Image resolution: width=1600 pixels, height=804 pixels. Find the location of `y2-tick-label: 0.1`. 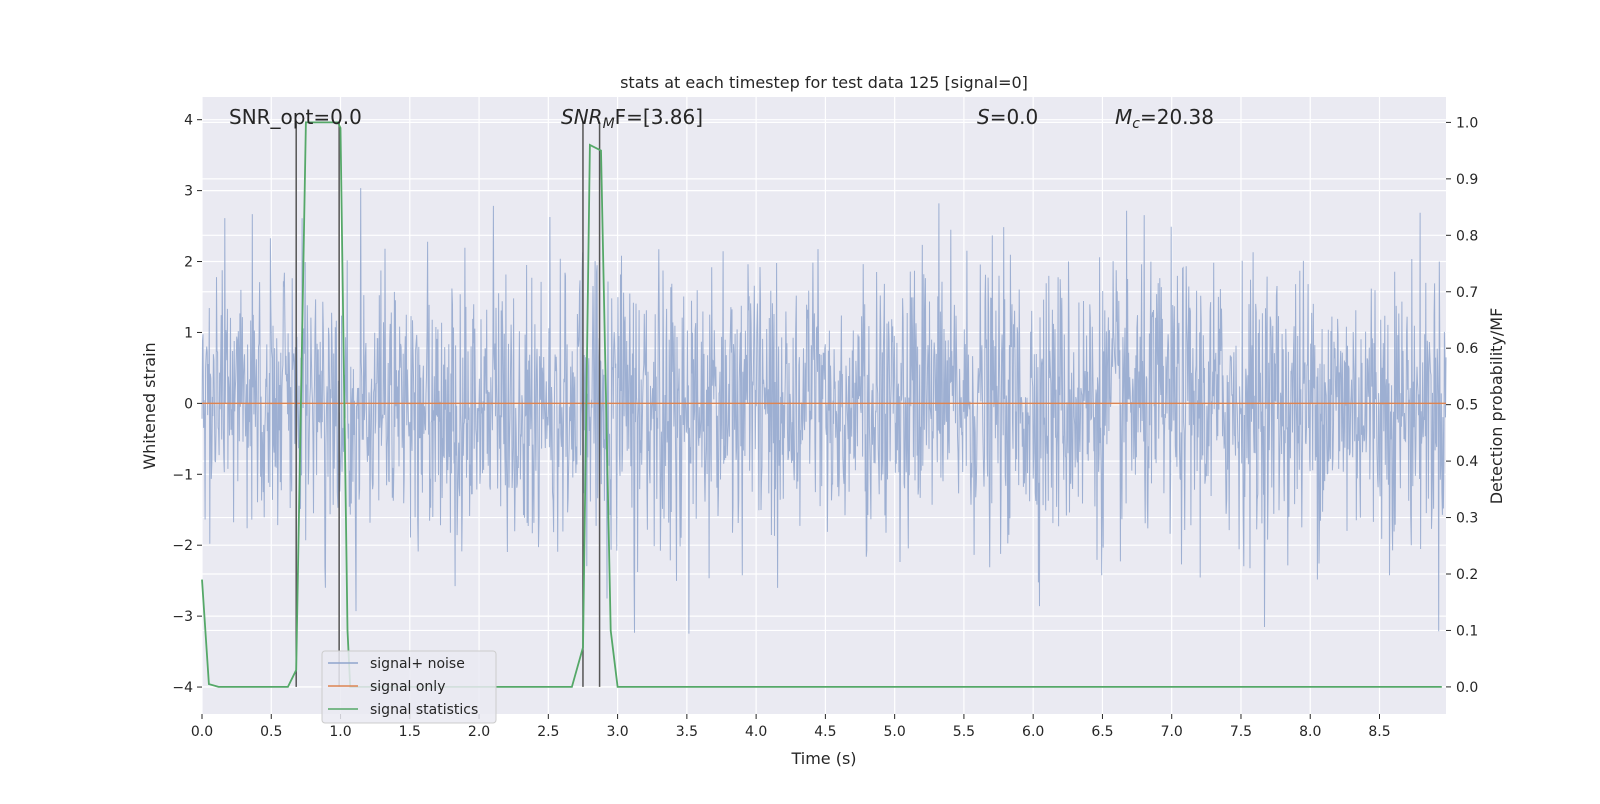

y2-tick-label: 0.1 is located at coordinates (1467, 631).